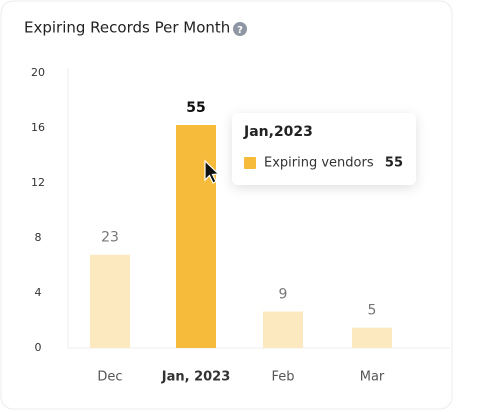 This screenshot has height=412, width=492. Describe the element at coordinates (282, 377) in the screenshot. I see `x-tick-label: Feb` at that location.